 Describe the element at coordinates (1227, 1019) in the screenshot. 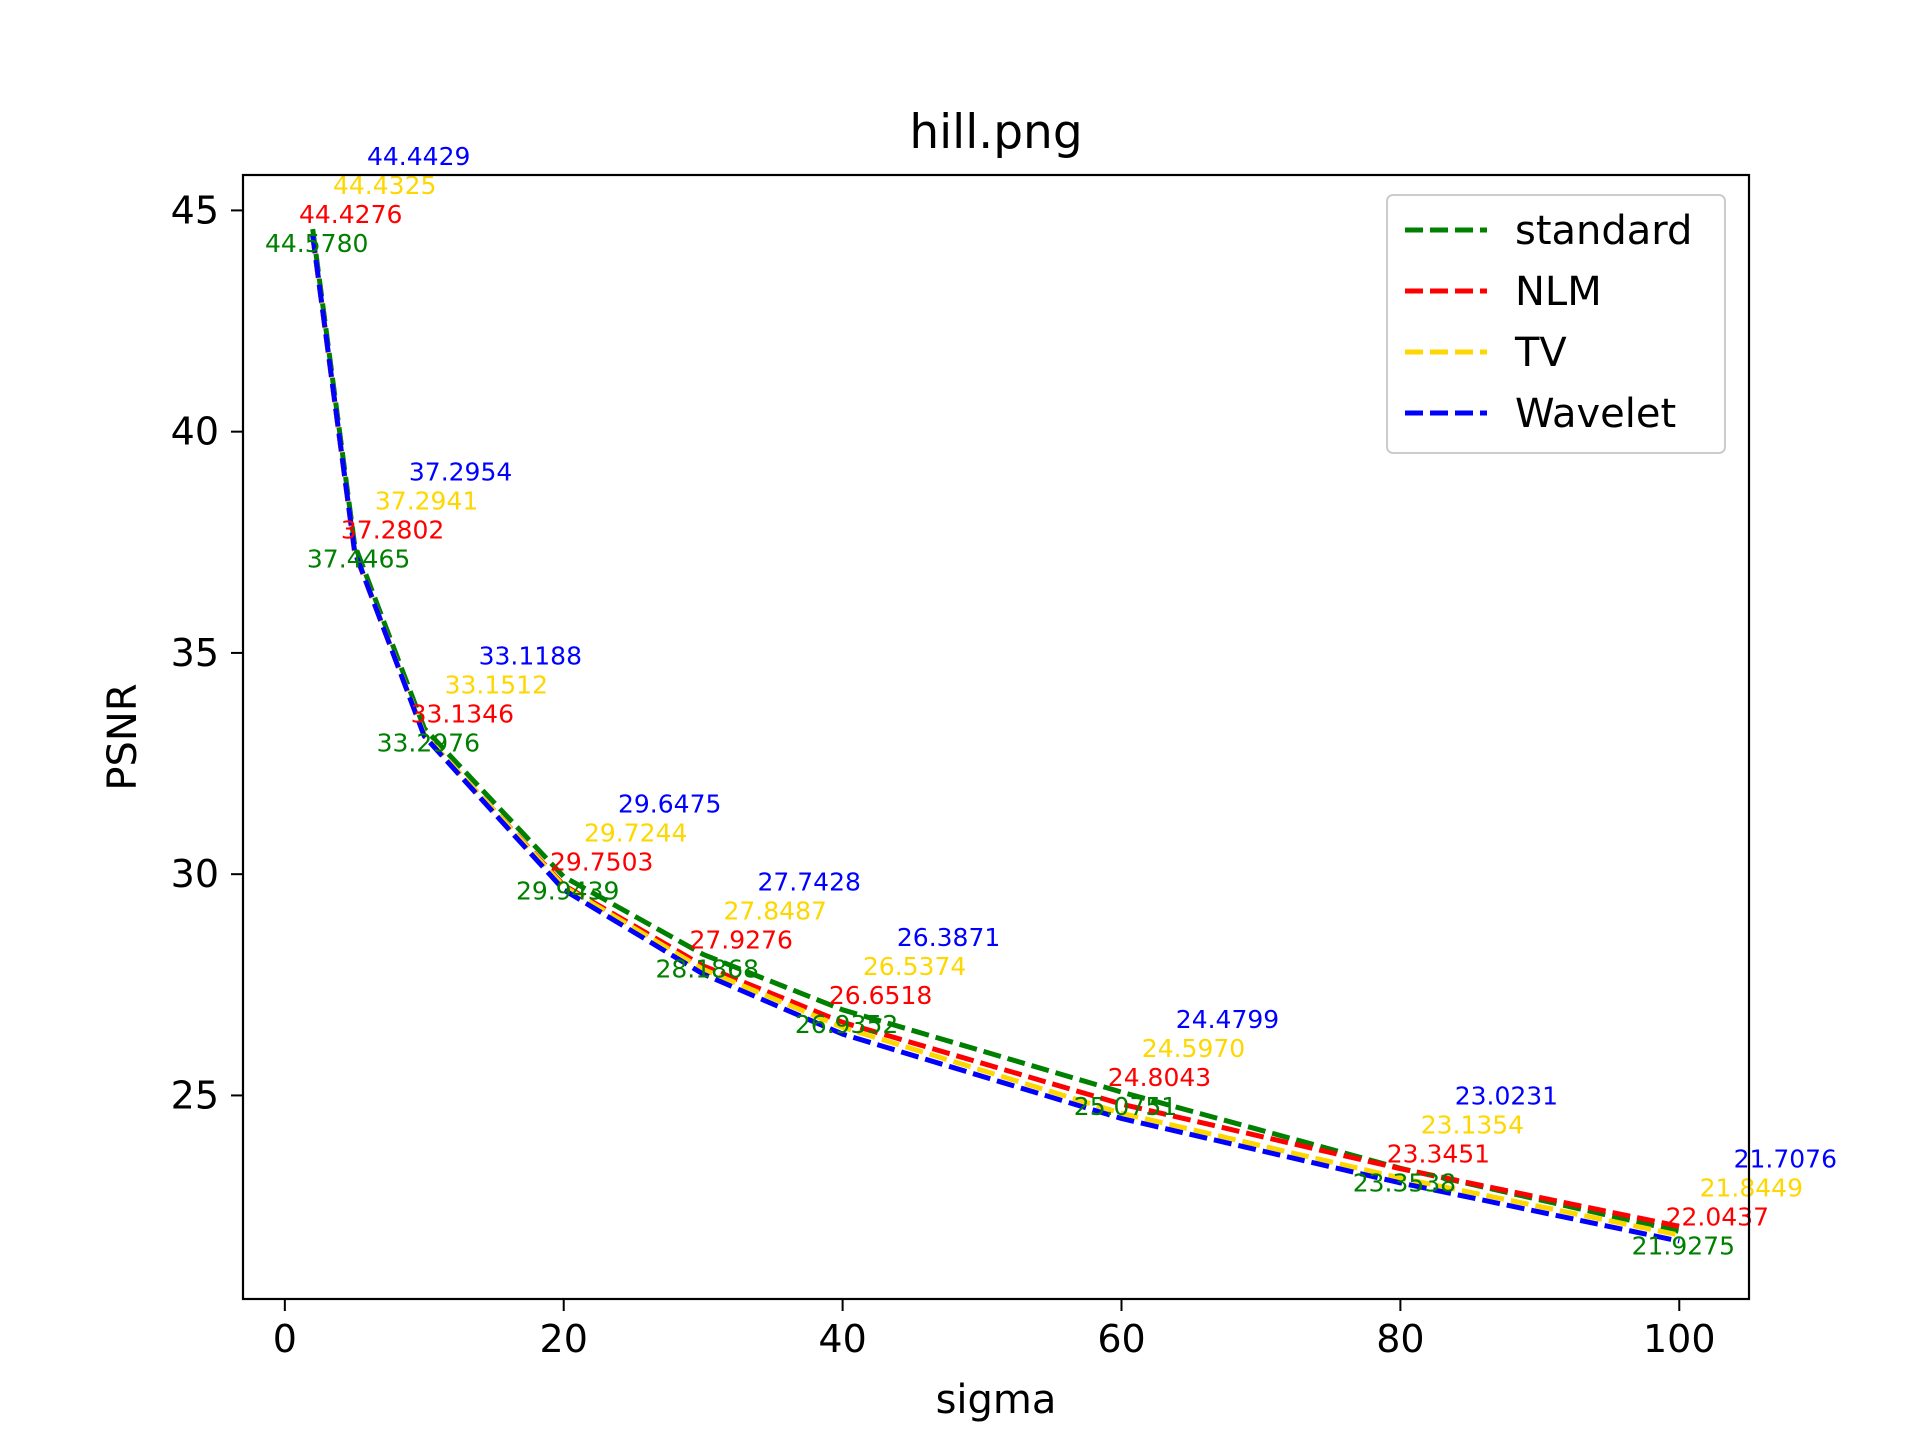

I see `data-label-wavelet: 24.4799` at that location.